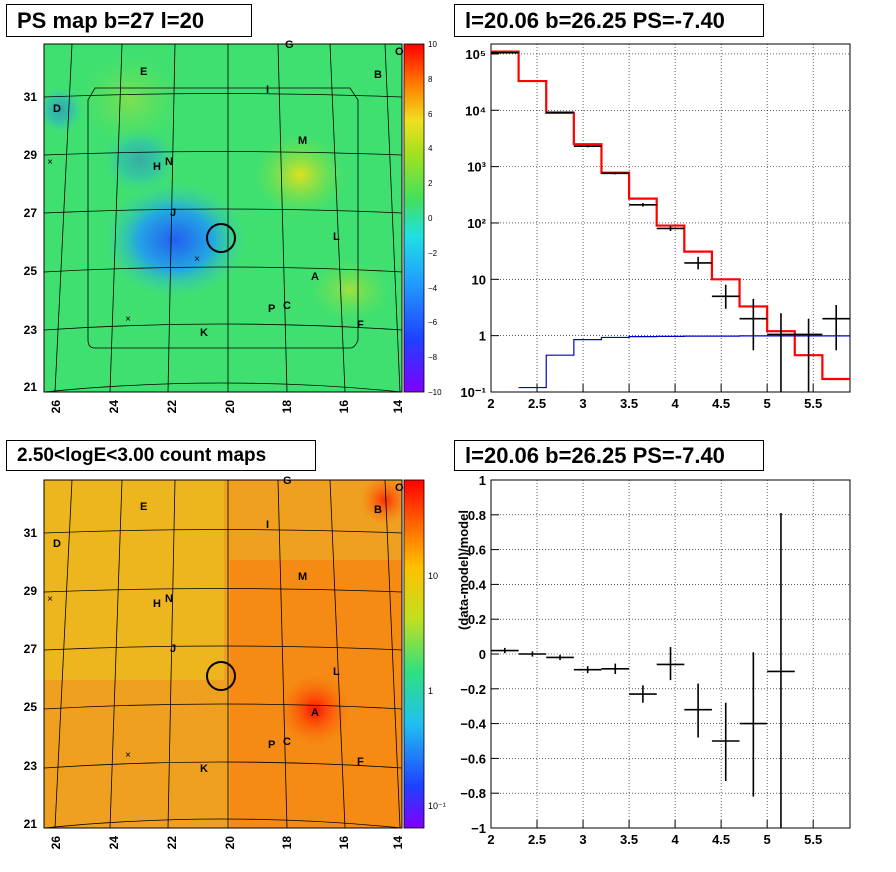 The height and width of the screenshot is (872, 896). Describe the element at coordinates (398, 407) in the screenshot. I see `x-tick-label: 14` at that location.